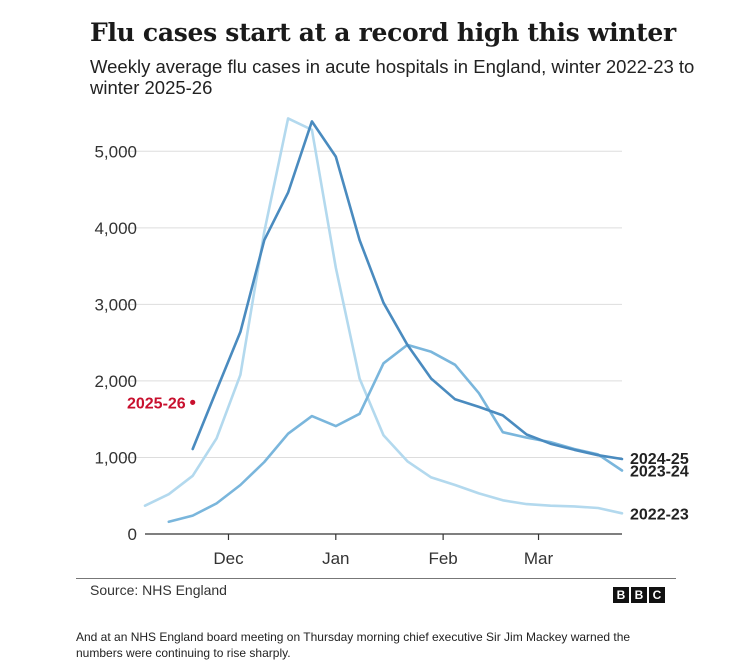 The height and width of the screenshot is (670, 751). What do you see at coordinates (659, 471) in the screenshot?
I see `series-label-2023-24: 2023-24` at bounding box center [659, 471].